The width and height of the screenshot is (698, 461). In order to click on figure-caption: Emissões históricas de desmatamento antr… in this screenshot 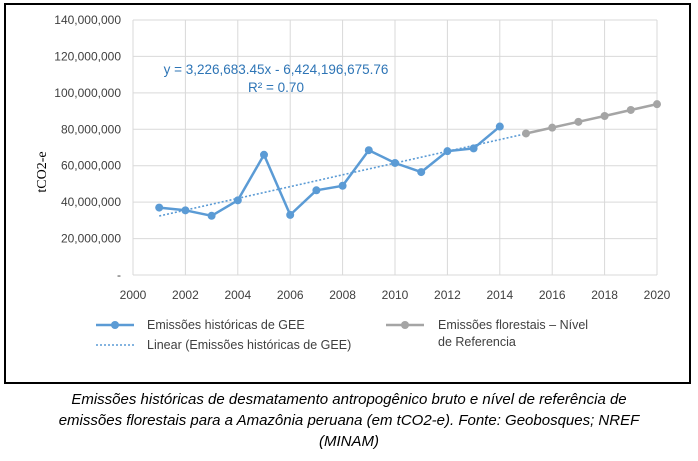, I will do `click(349, 420)`.